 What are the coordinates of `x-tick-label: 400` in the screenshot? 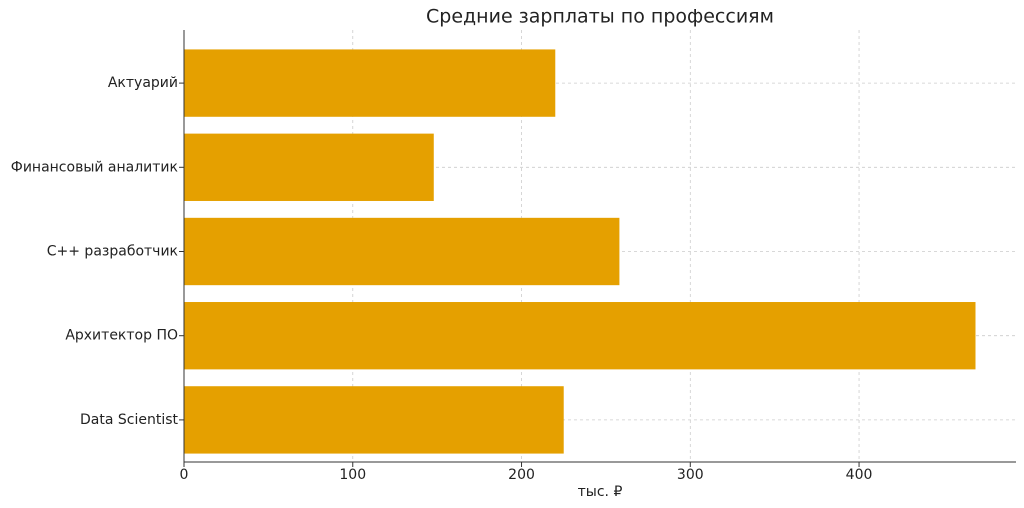 It's located at (859, 475).